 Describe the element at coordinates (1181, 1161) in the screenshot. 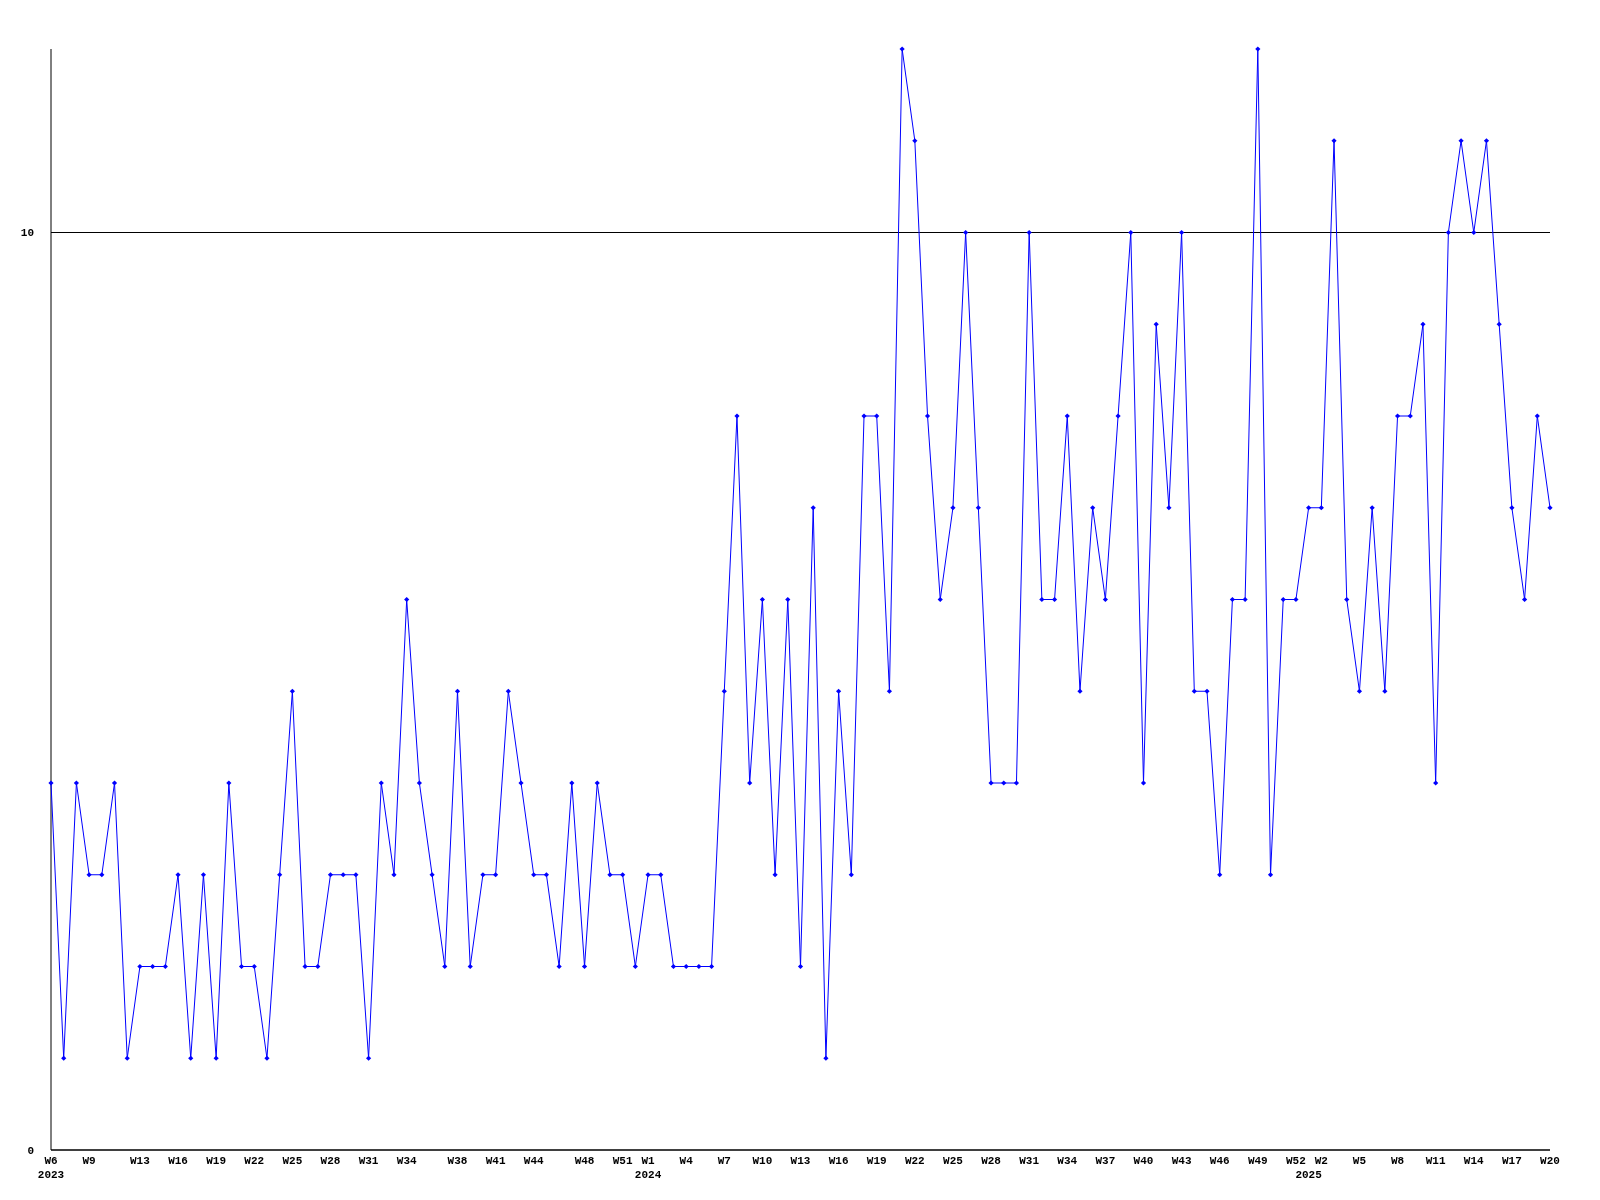

I see `x-tick-label: W43` at that location.